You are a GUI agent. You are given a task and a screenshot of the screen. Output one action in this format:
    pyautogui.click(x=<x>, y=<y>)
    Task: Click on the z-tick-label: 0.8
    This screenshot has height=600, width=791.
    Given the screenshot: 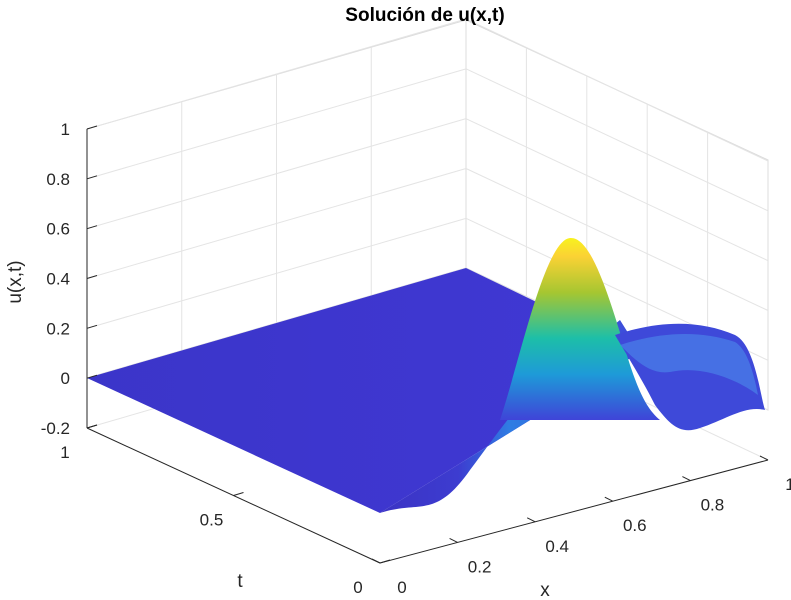 What is the action you would take?
    pyautogui.click(x=58, y=179)
    